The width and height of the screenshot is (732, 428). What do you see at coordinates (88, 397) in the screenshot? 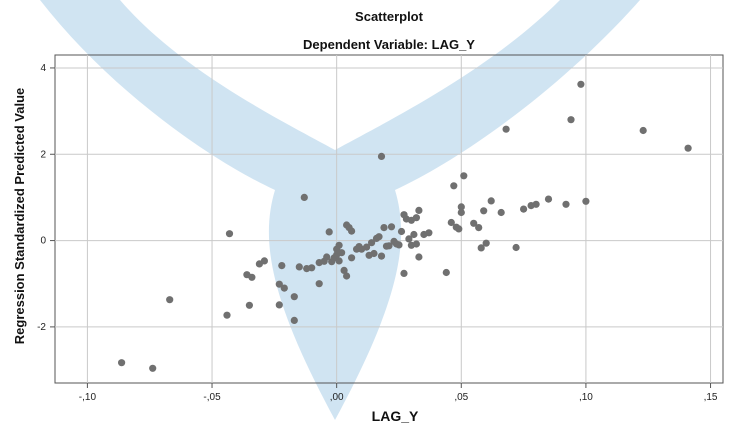
I see `x-tick-label: -,10` at bounding box center [88, 397].